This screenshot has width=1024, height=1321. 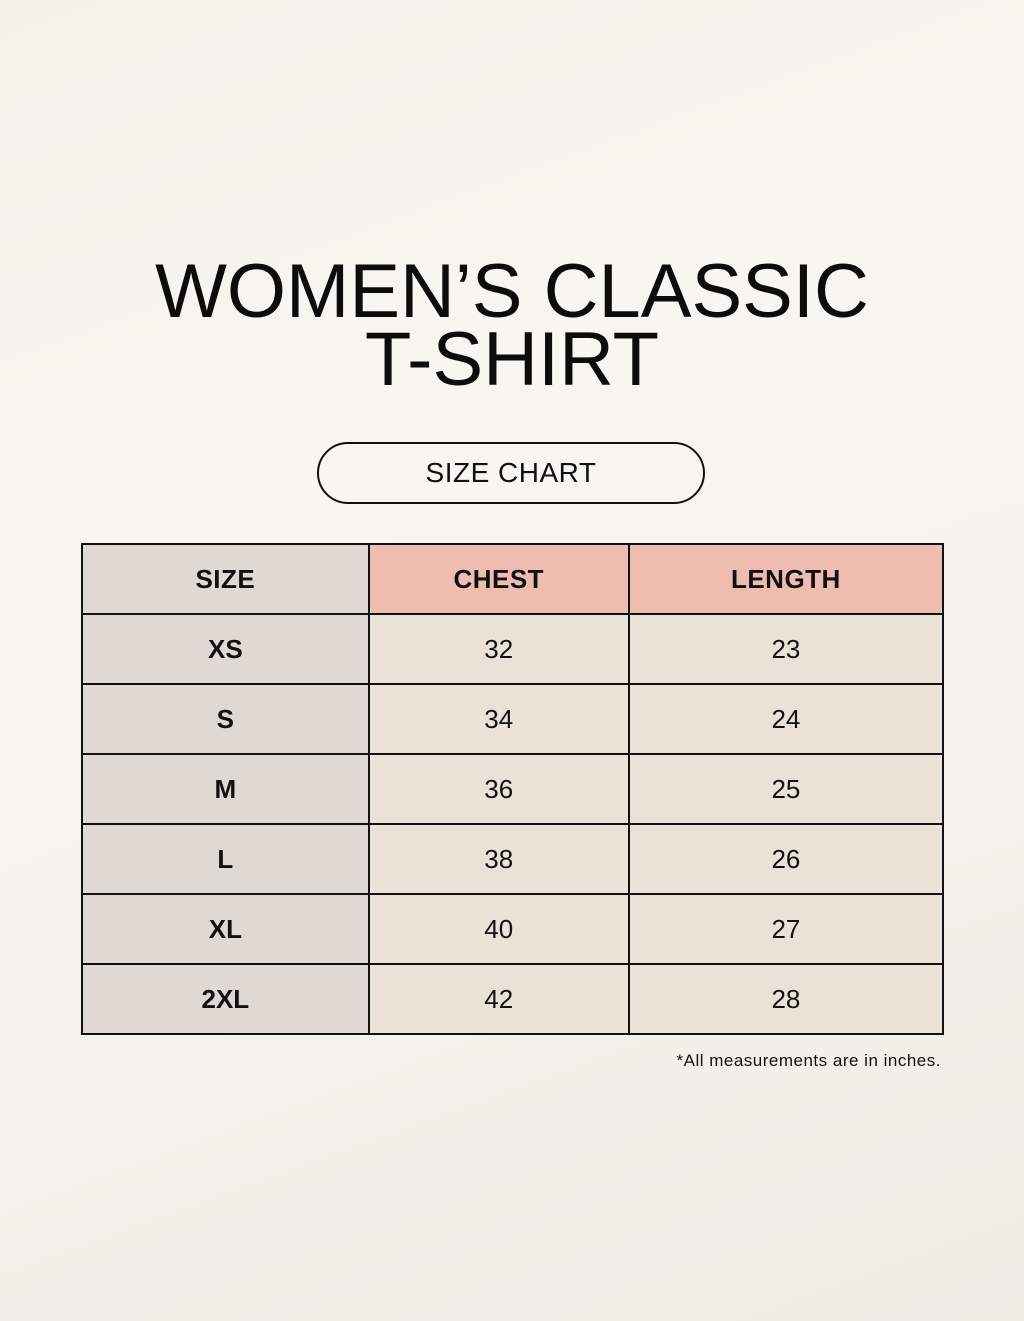 I want to click on cell-chest: 38, so click(x=498, y=859).